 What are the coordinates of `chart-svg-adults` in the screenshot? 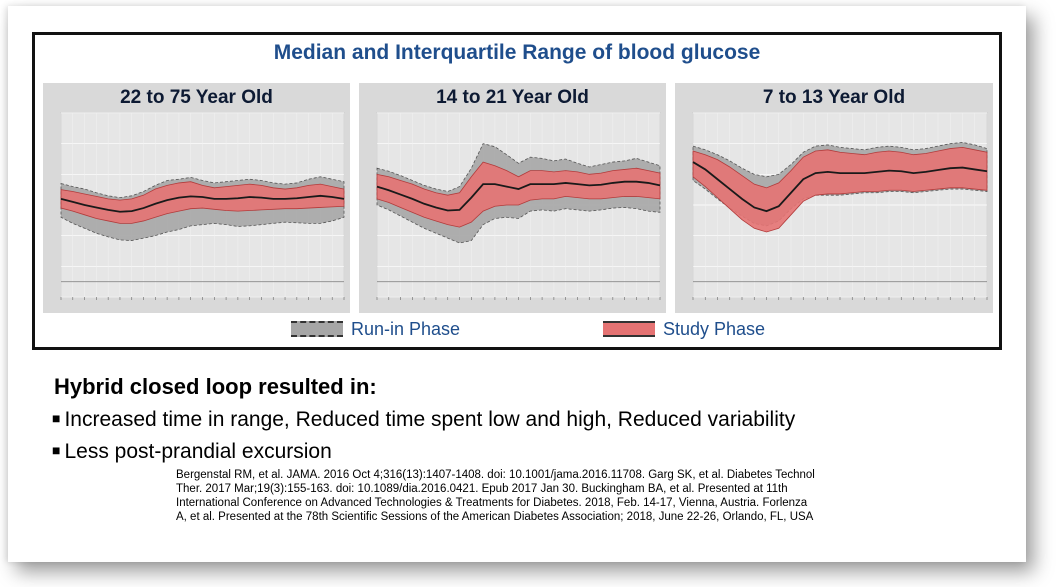 It's located at (202, 206).